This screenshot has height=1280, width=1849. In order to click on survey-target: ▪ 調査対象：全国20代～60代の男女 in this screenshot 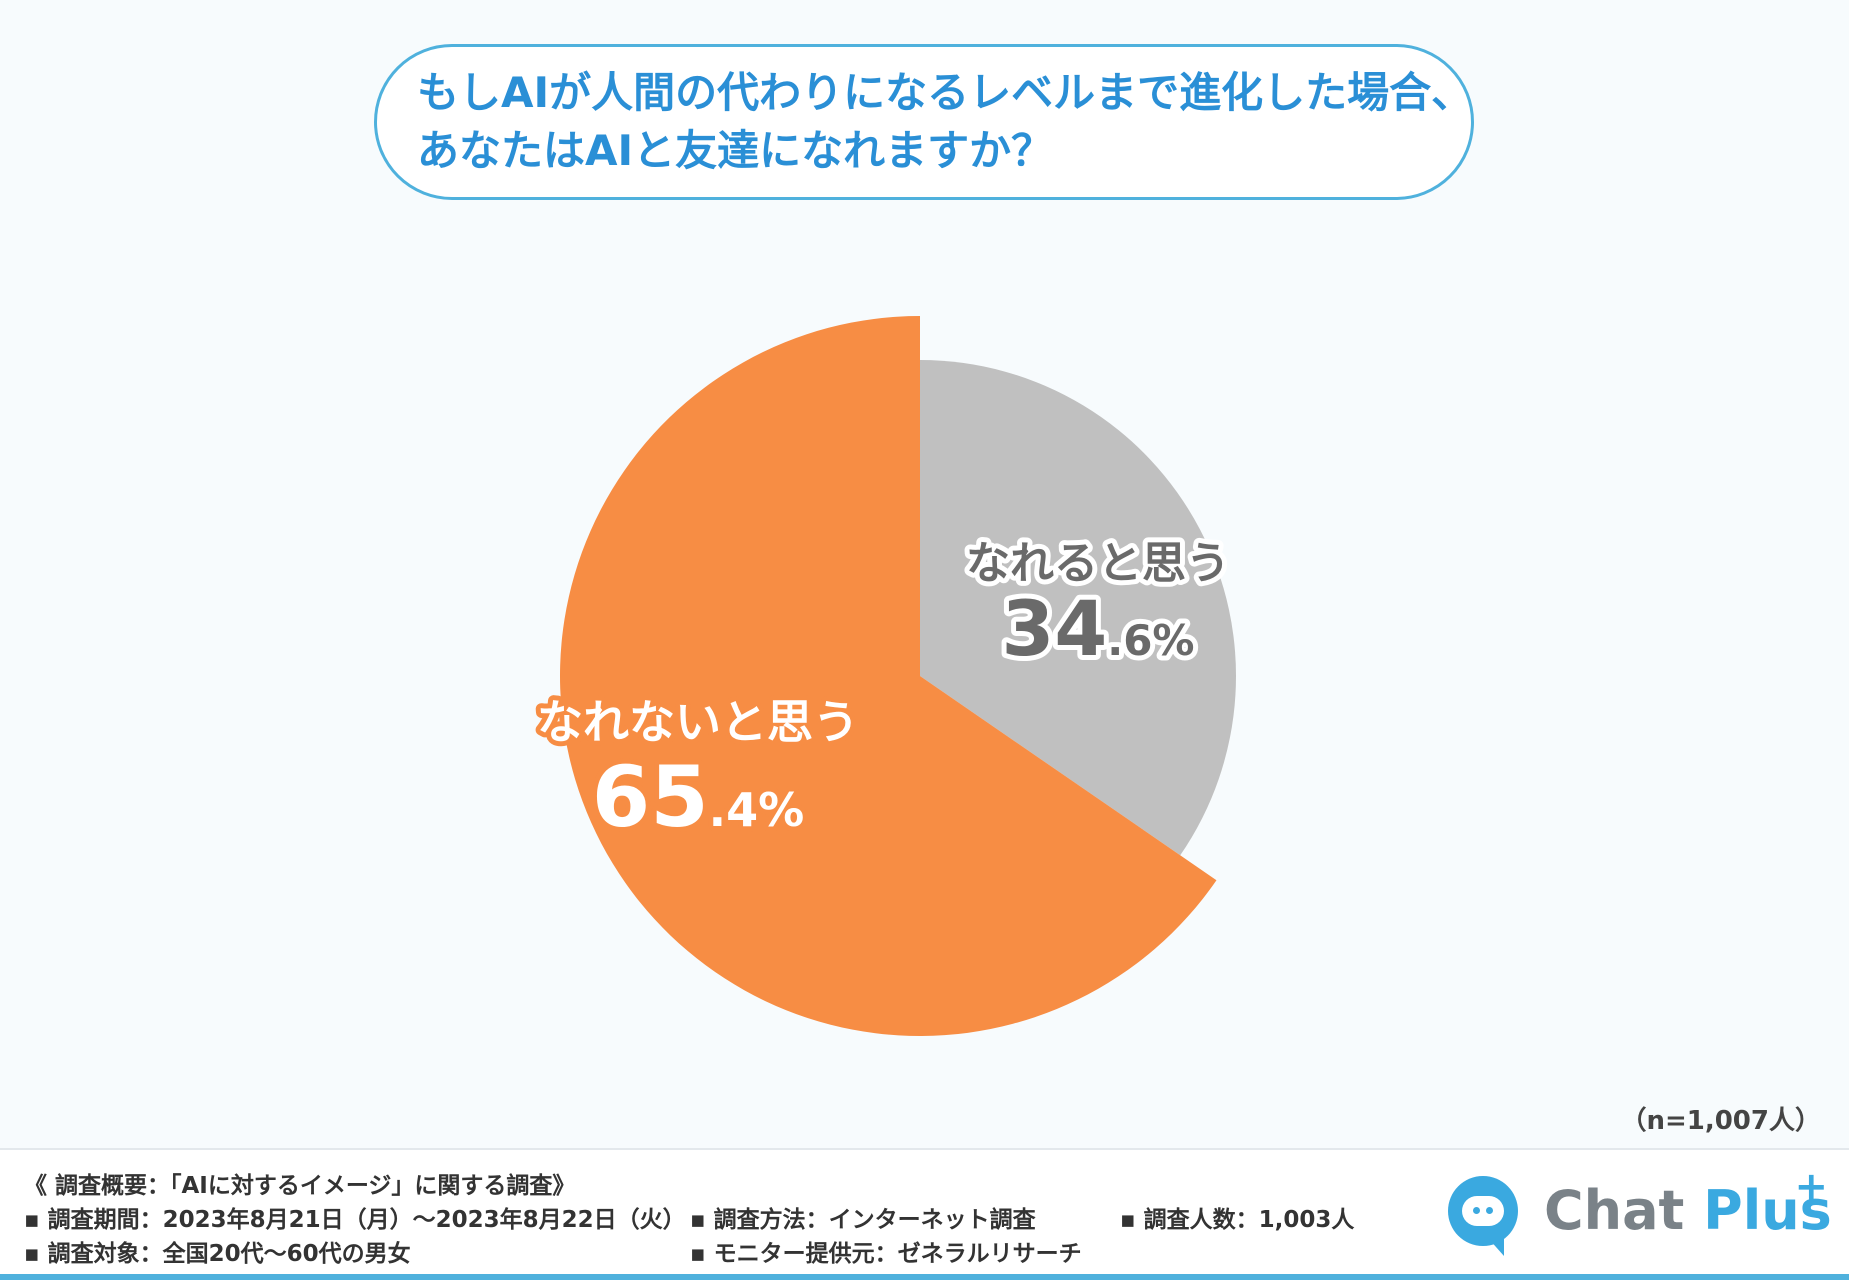, I will do `click(217, 1254)`.